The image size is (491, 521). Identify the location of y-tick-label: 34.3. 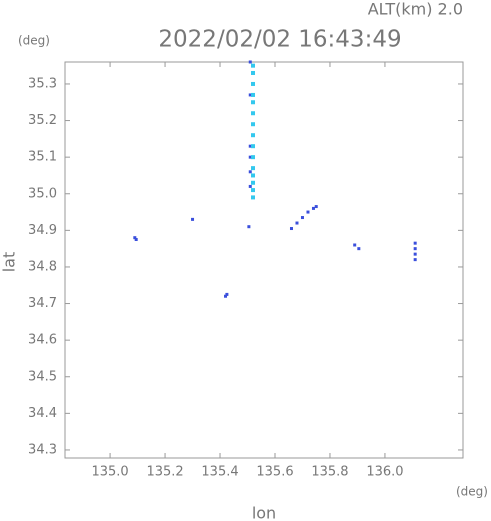
(42, 449).